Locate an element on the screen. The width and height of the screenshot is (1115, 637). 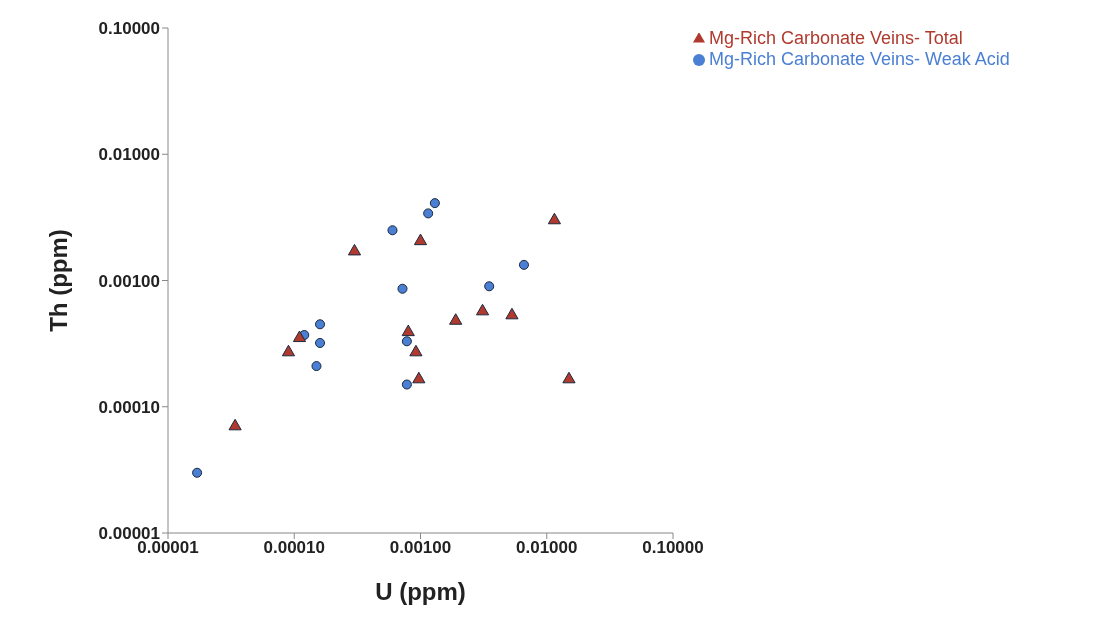
x-tick-label: 0.00010 is located at coordinates (294, 548).